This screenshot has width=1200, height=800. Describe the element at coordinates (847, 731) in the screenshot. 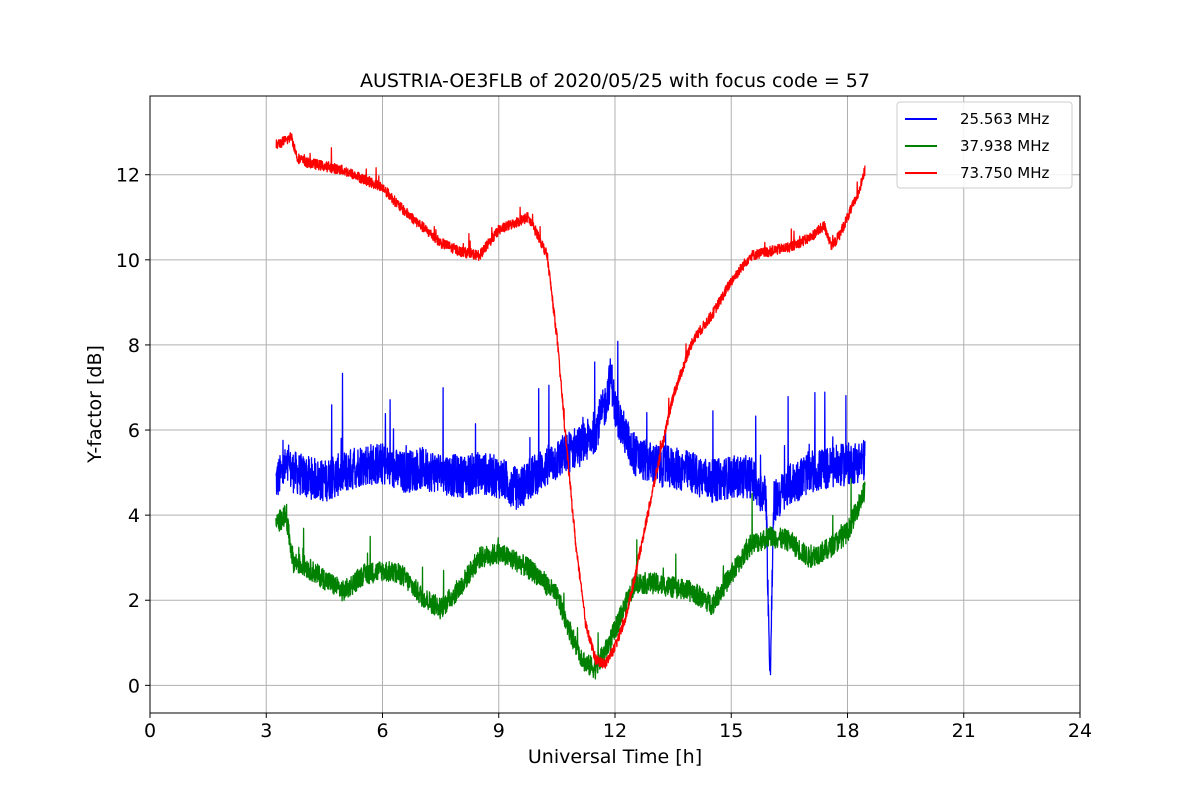

I see `x-tick-label: 18` at that location.